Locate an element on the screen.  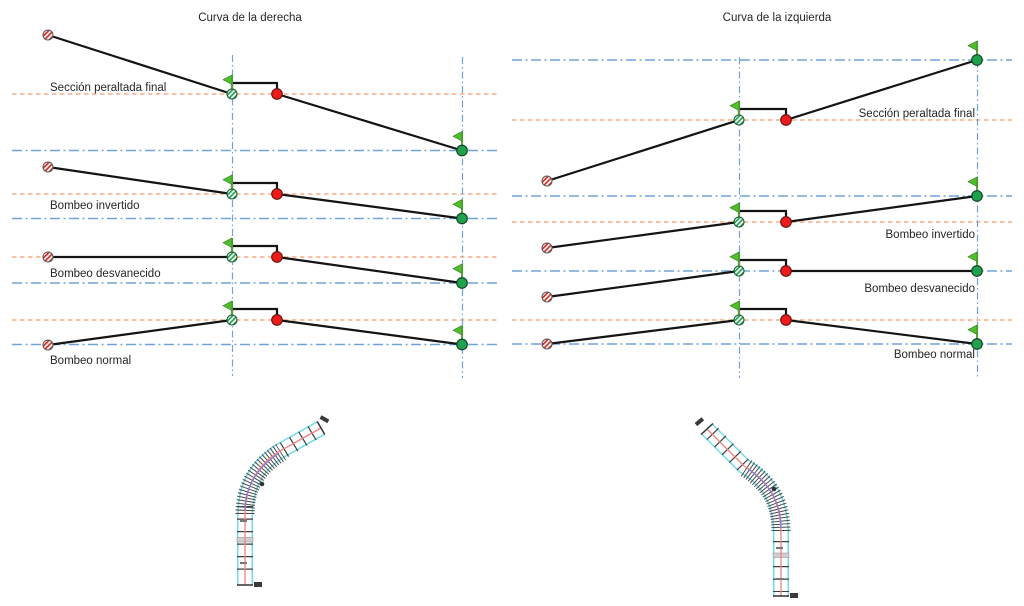
road-plan-right is located at coordinates (746, 507).